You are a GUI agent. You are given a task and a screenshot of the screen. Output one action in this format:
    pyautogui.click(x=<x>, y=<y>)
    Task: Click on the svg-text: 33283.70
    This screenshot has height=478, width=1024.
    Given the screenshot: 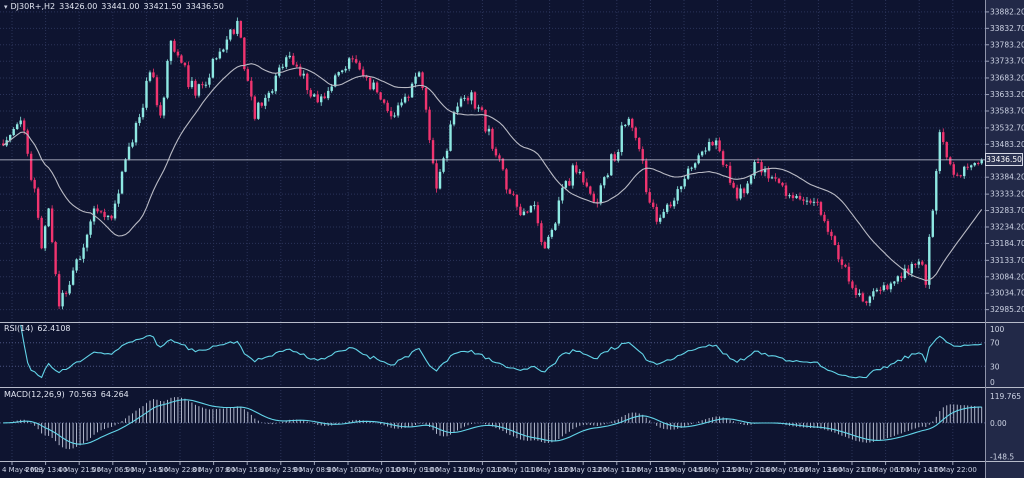 What is the action you would take?
    pyautogui.click(x=1007, y=210)
    